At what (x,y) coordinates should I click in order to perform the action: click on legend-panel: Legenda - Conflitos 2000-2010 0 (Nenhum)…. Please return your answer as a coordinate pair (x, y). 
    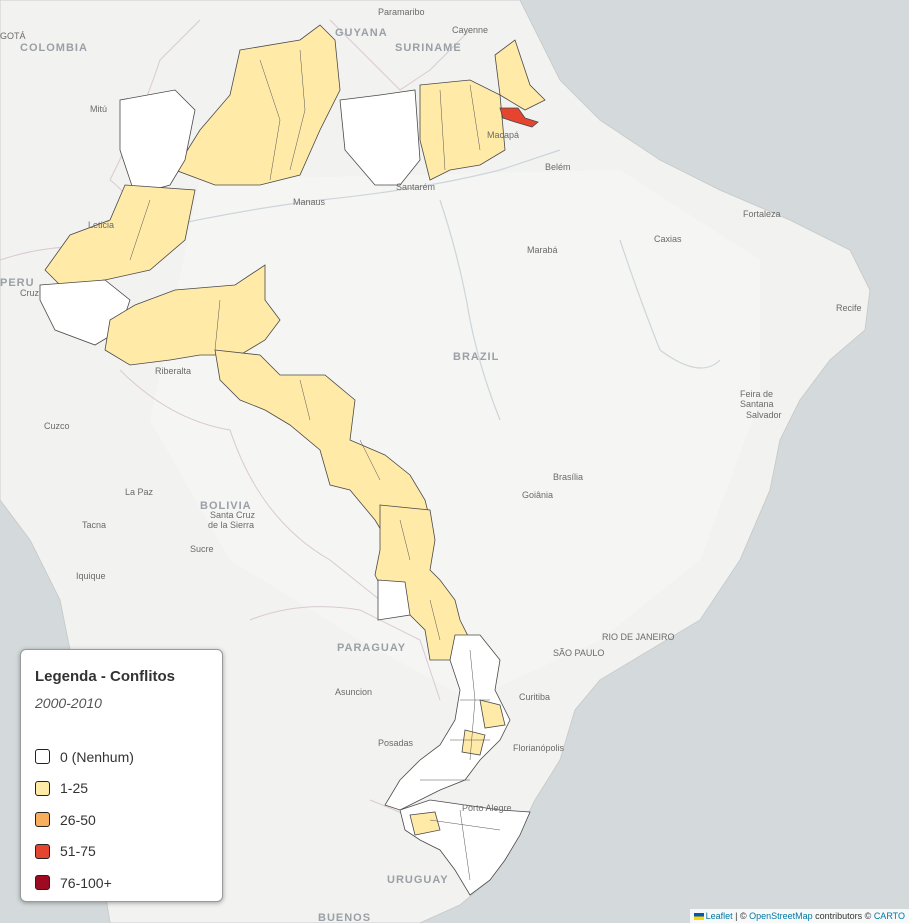
    Looking at the image, I should click on (121, 775).